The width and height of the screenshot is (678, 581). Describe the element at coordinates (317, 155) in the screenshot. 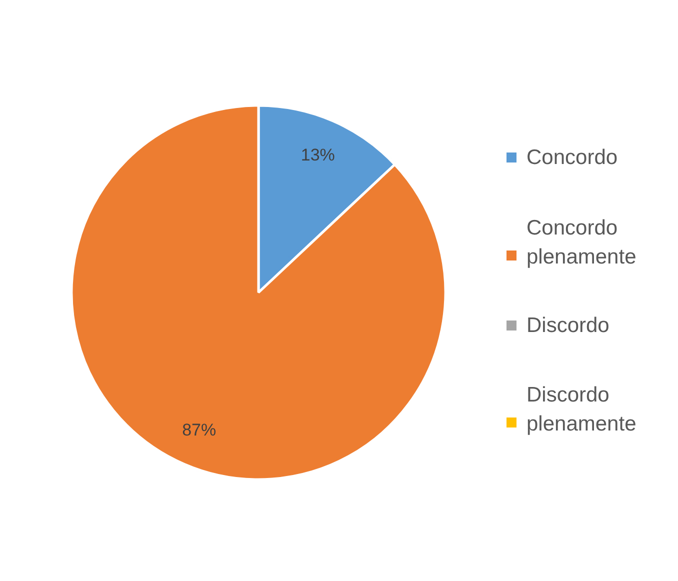

I see `data-label: 13%` at that location.